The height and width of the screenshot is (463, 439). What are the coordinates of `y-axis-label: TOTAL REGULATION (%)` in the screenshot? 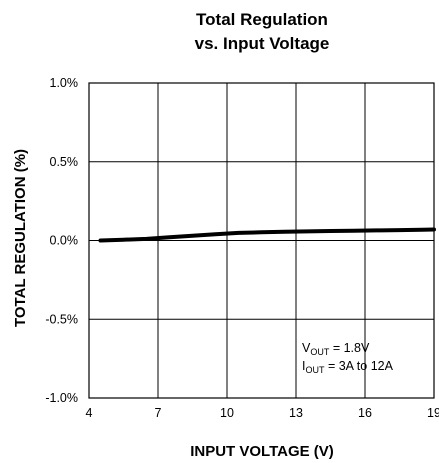 It's located at (20, 238).